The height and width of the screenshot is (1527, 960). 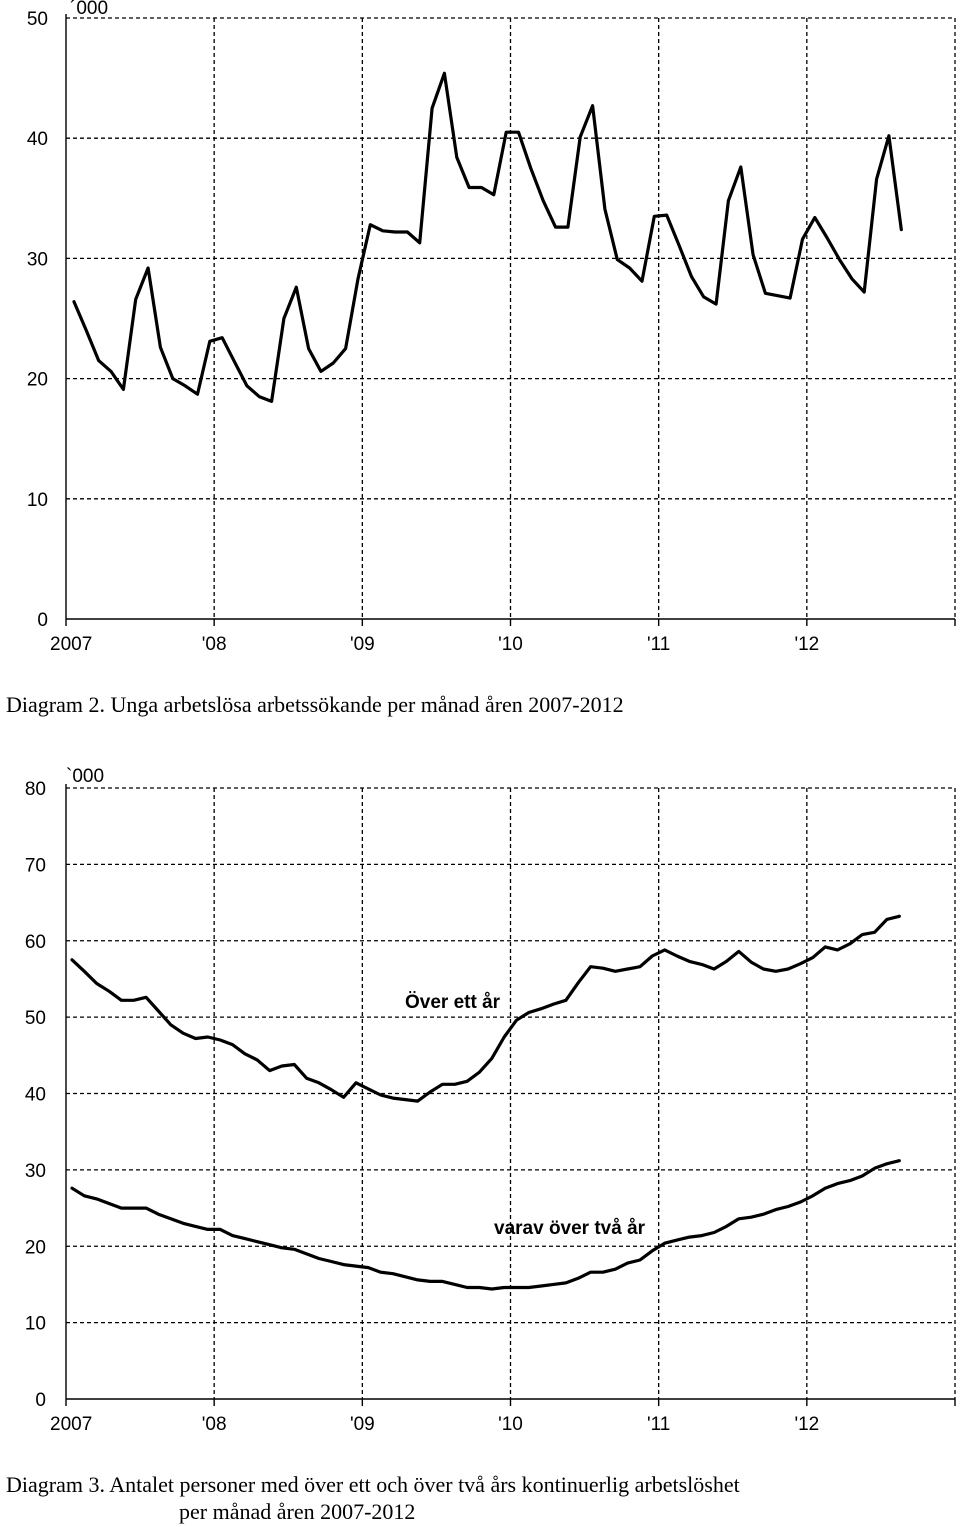 What do you see at coordinates (89, 9) in the screenshot?
I see `unit-label: ´000` at bounding box center [89, 9].